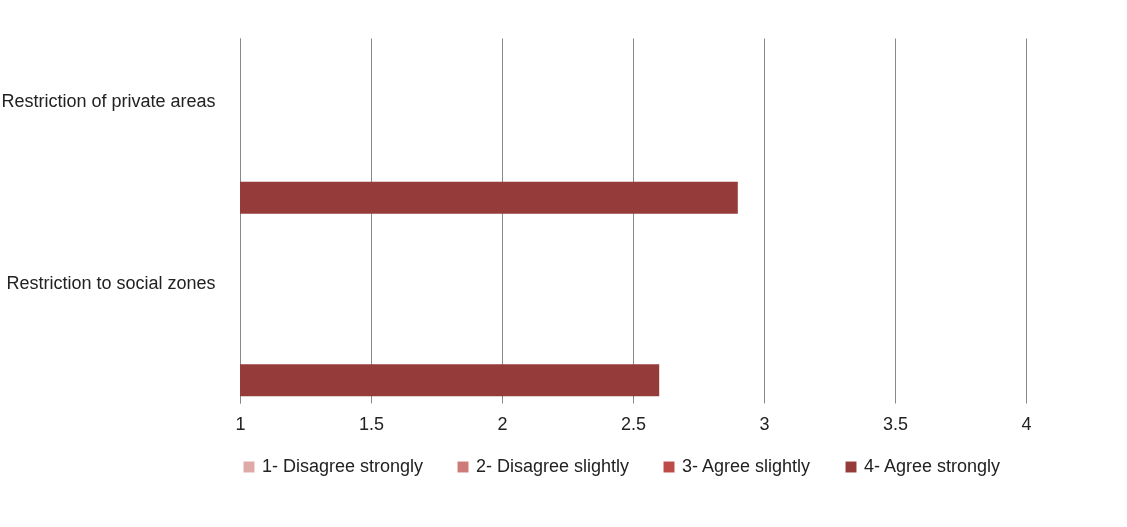 The width and height of the screenshot is (1127, 527). Describe the element at coordinates (764, 423) in the screenshot. I see `x-tick-label: 3` at that location.